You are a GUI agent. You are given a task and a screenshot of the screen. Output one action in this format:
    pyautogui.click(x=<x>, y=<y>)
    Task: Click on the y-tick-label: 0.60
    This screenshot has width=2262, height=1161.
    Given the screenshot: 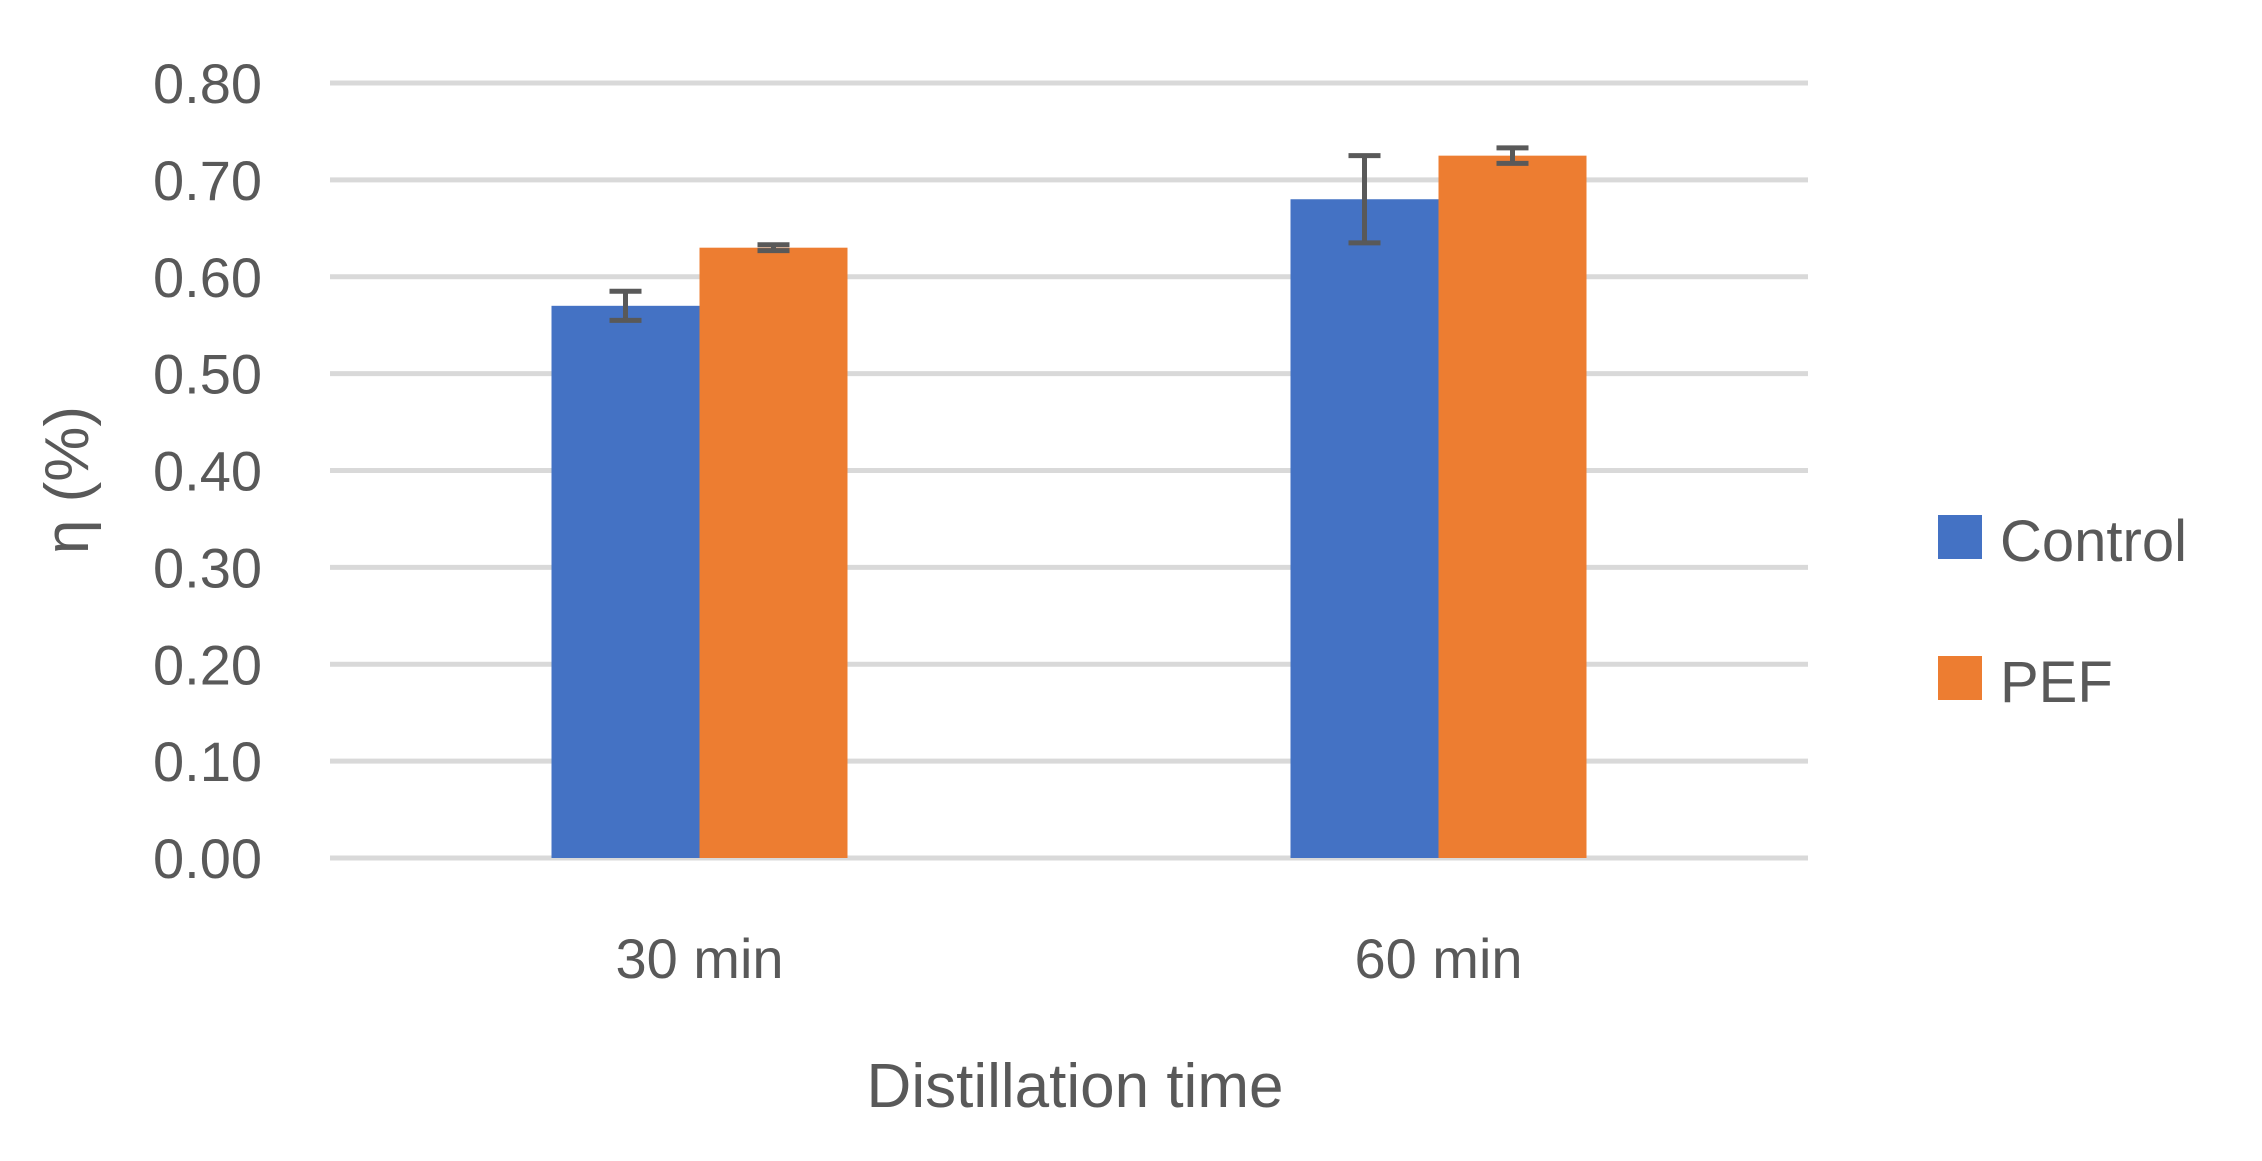 What is the action you would take?
    pyautogui.click(x=207, y=277)
    